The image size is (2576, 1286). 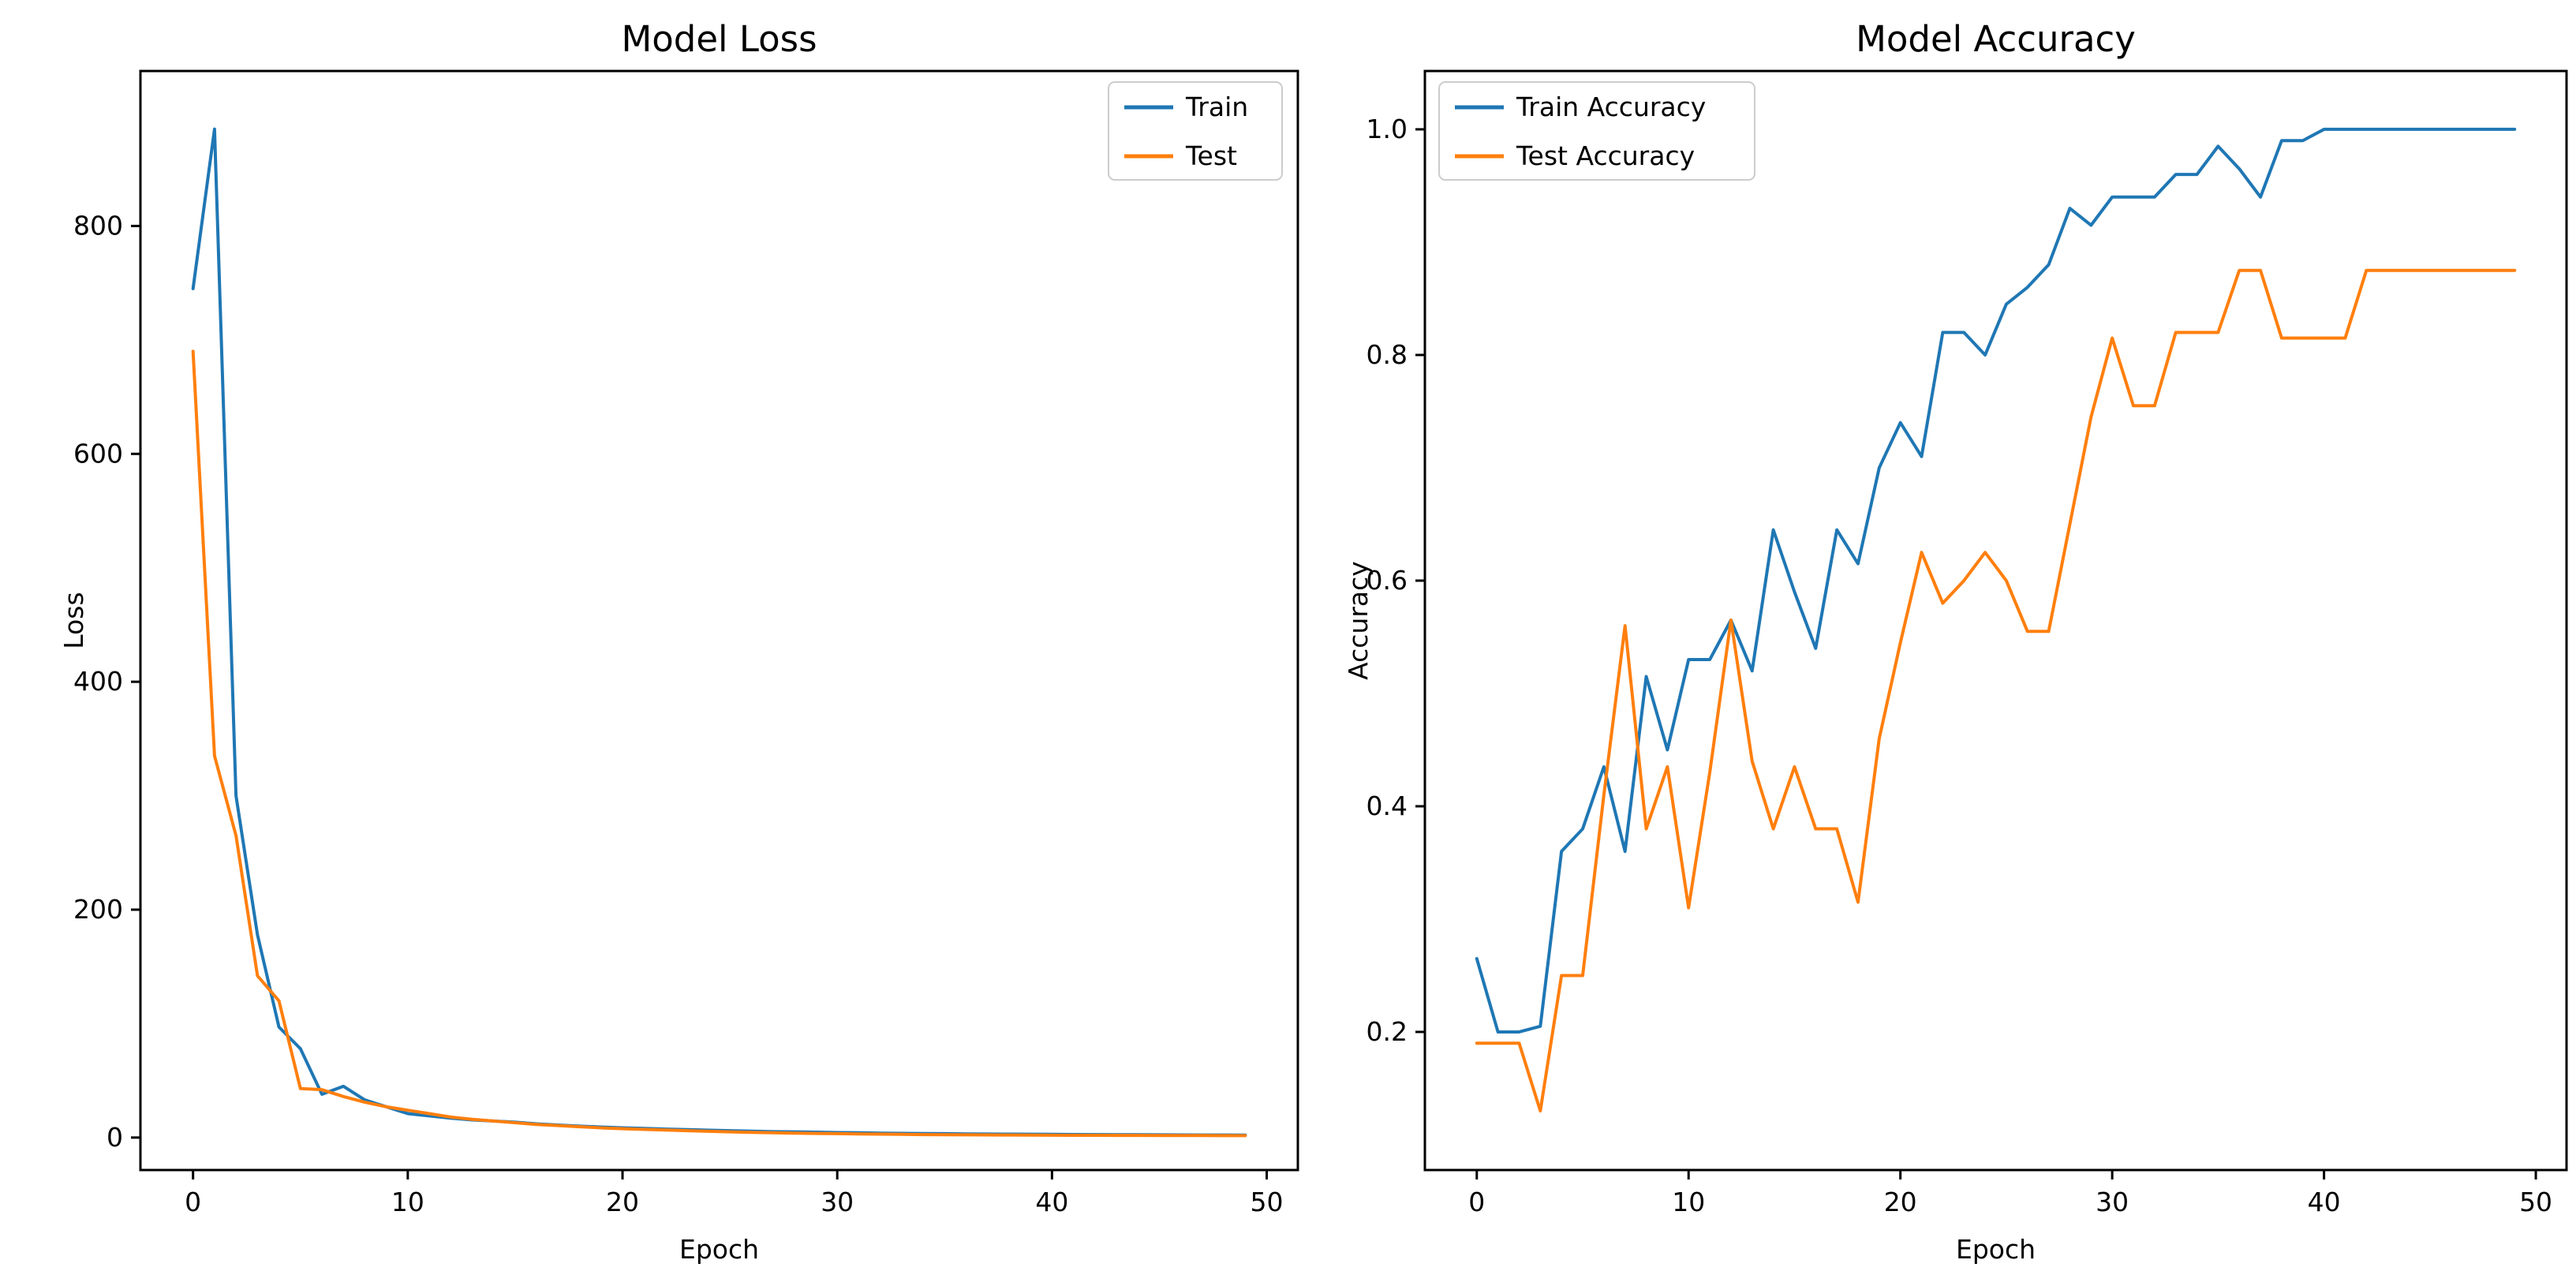 I want to click on y-tick-label: 200, so click(x=98, y=910).